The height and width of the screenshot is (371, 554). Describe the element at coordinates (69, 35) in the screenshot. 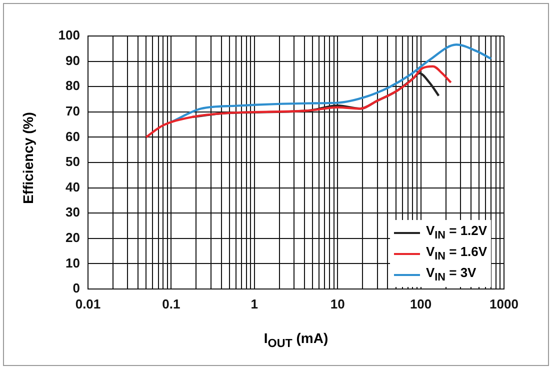

I see `y-tick-label: 100` at that location.